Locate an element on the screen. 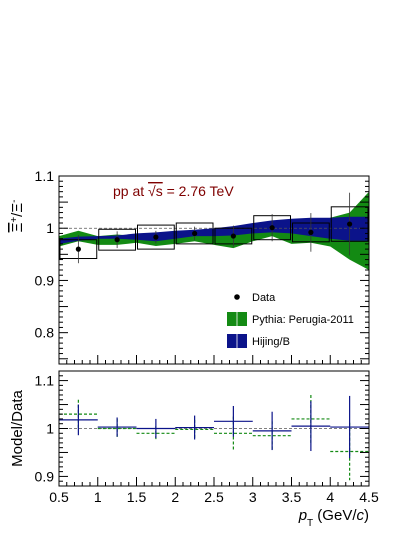 This screenshot has height=537, width=415. legend-label: Data is located at coordinates (264, 298).